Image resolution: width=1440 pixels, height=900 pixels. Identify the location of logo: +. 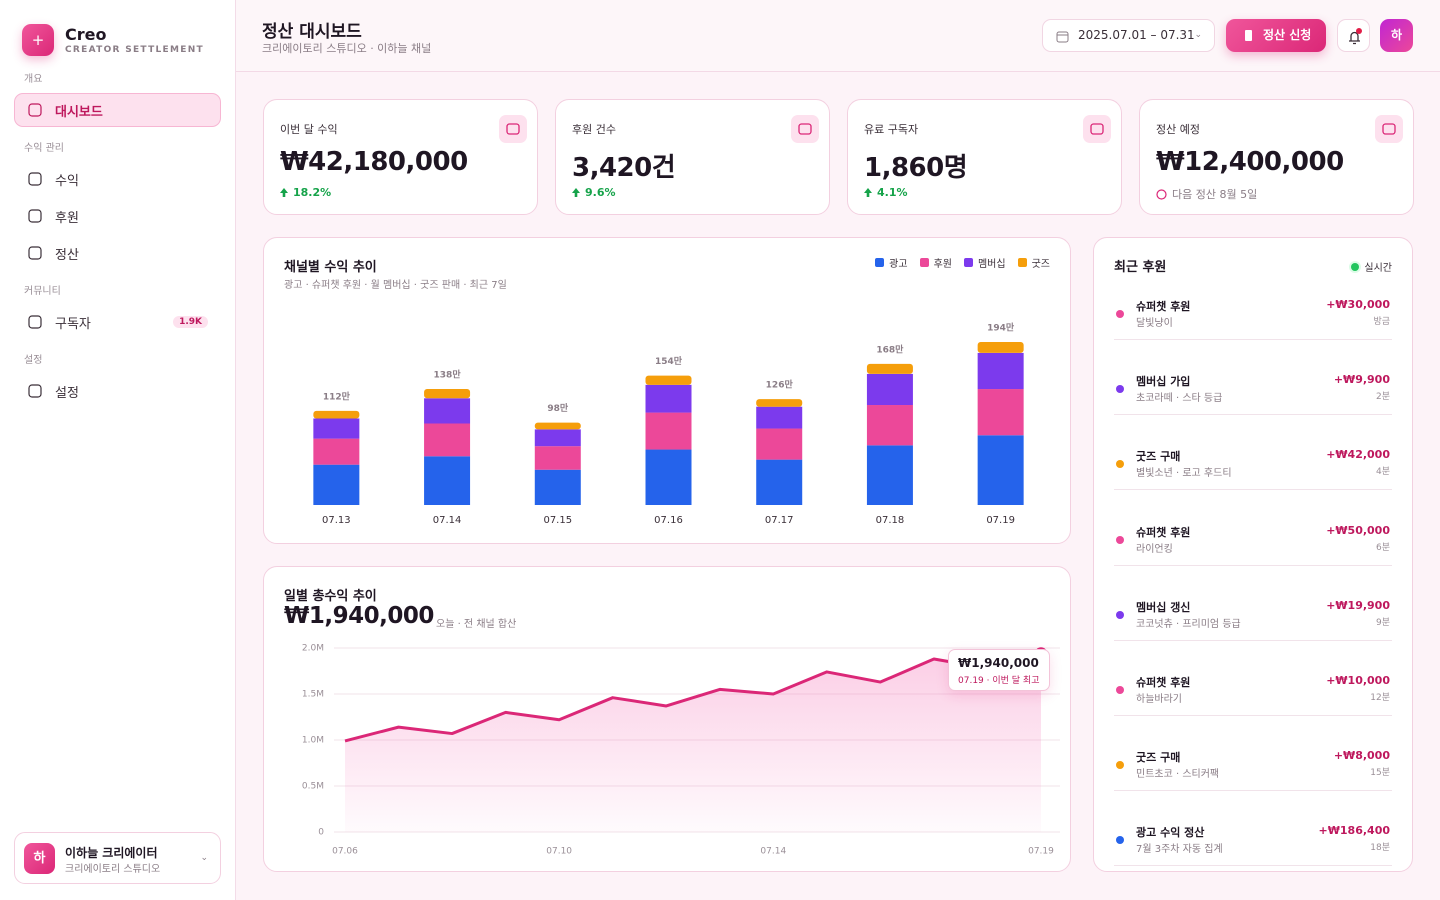
(38, 40).